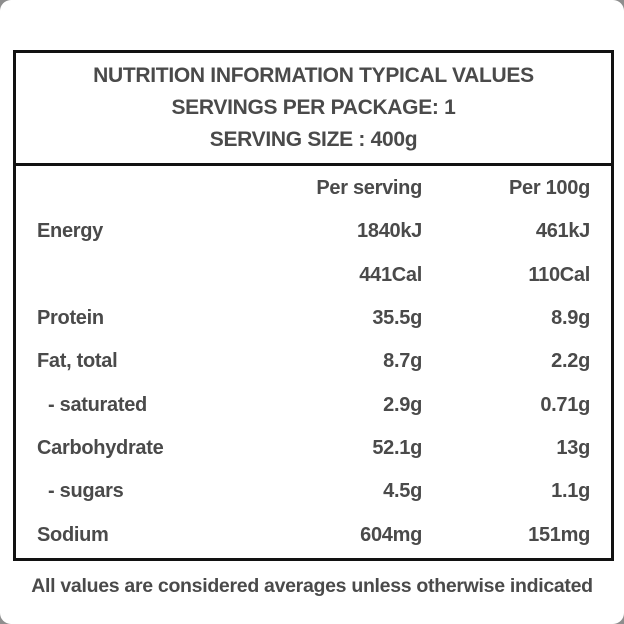 This screenshot has width=624, height=624. I want to click on per-serving-value: 8.7g, so click(402, 361).